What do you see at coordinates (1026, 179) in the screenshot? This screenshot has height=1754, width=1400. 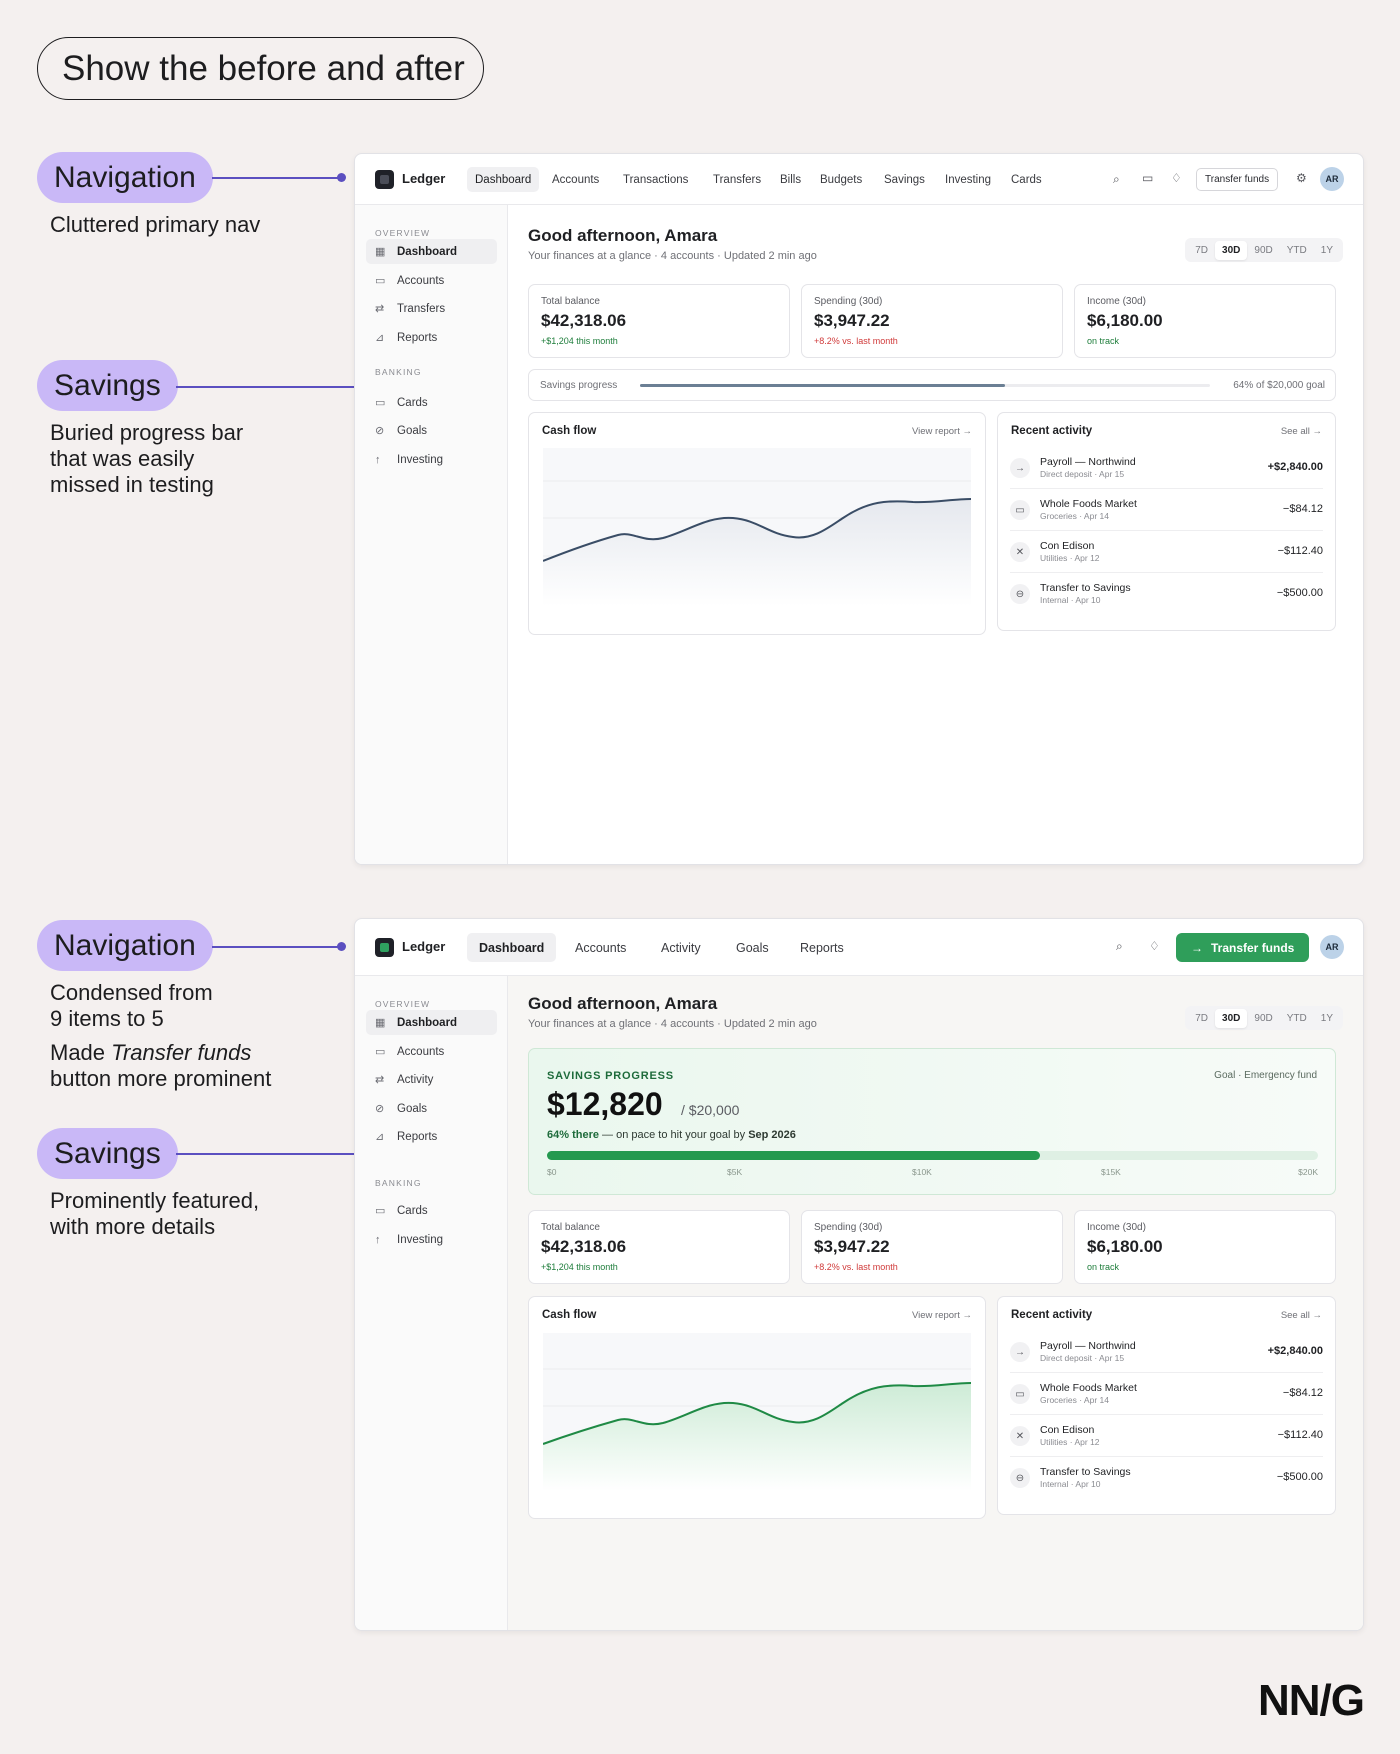 I see `nav-cards: Cards` at bounding box center [1026, 179].